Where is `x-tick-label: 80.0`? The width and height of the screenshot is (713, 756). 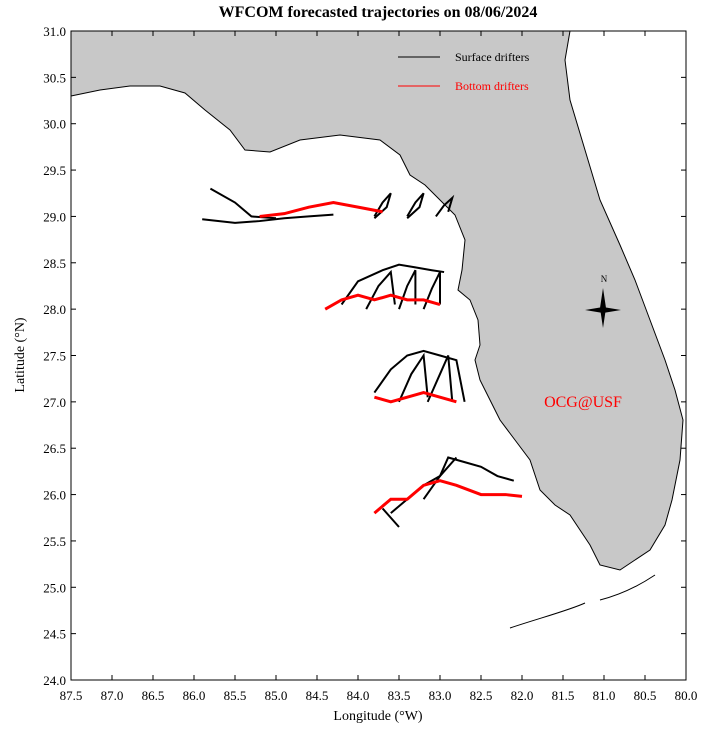
x-tick-label: 80.0 is located at coordinates (686, 695).